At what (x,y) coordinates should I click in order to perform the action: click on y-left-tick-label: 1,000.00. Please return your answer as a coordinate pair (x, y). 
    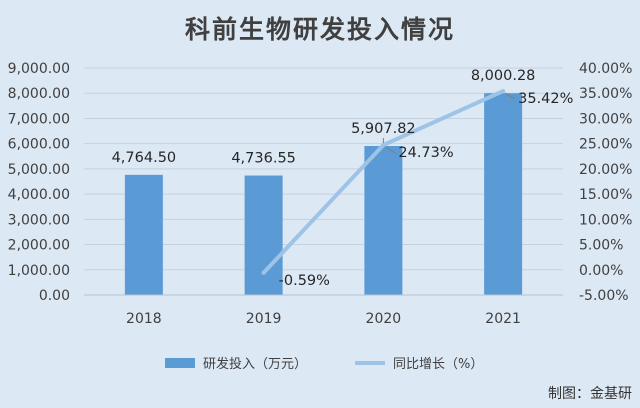
    Looking at the image, I should click on (39, 271).